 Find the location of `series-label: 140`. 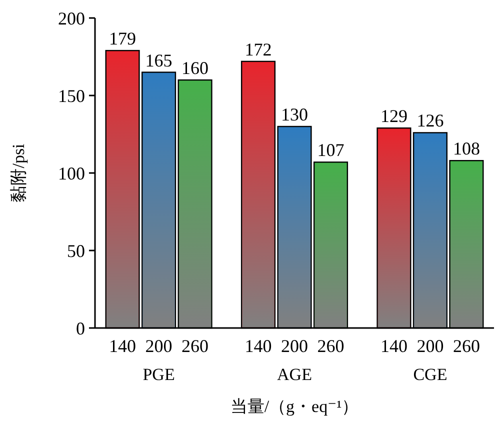

series-label: 140 is located at coordinates (122, 346).